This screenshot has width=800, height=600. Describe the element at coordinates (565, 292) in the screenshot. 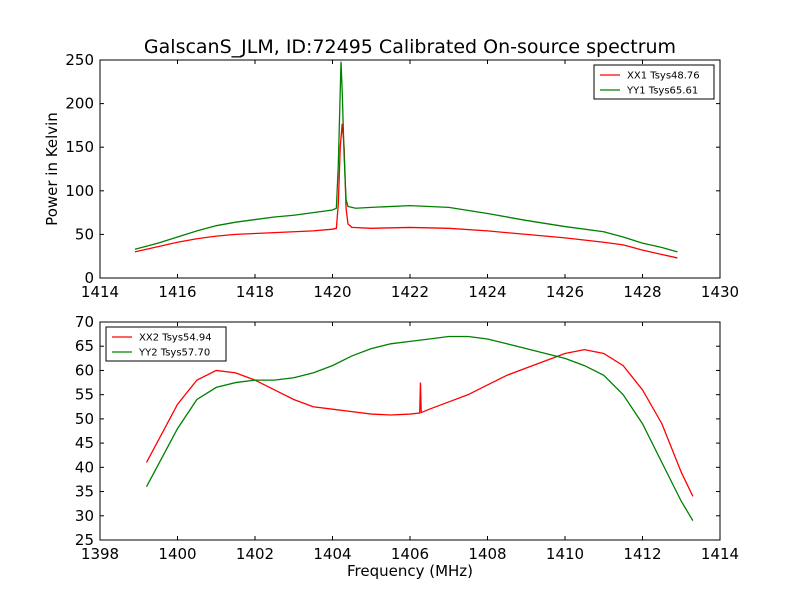

I see `x-tick-label: 1426` at that location.